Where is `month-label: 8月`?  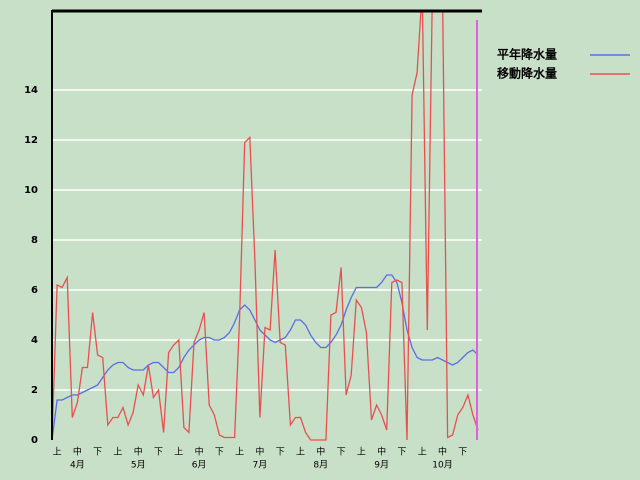 month-label: 8月 is located at coordinates (320, 465).